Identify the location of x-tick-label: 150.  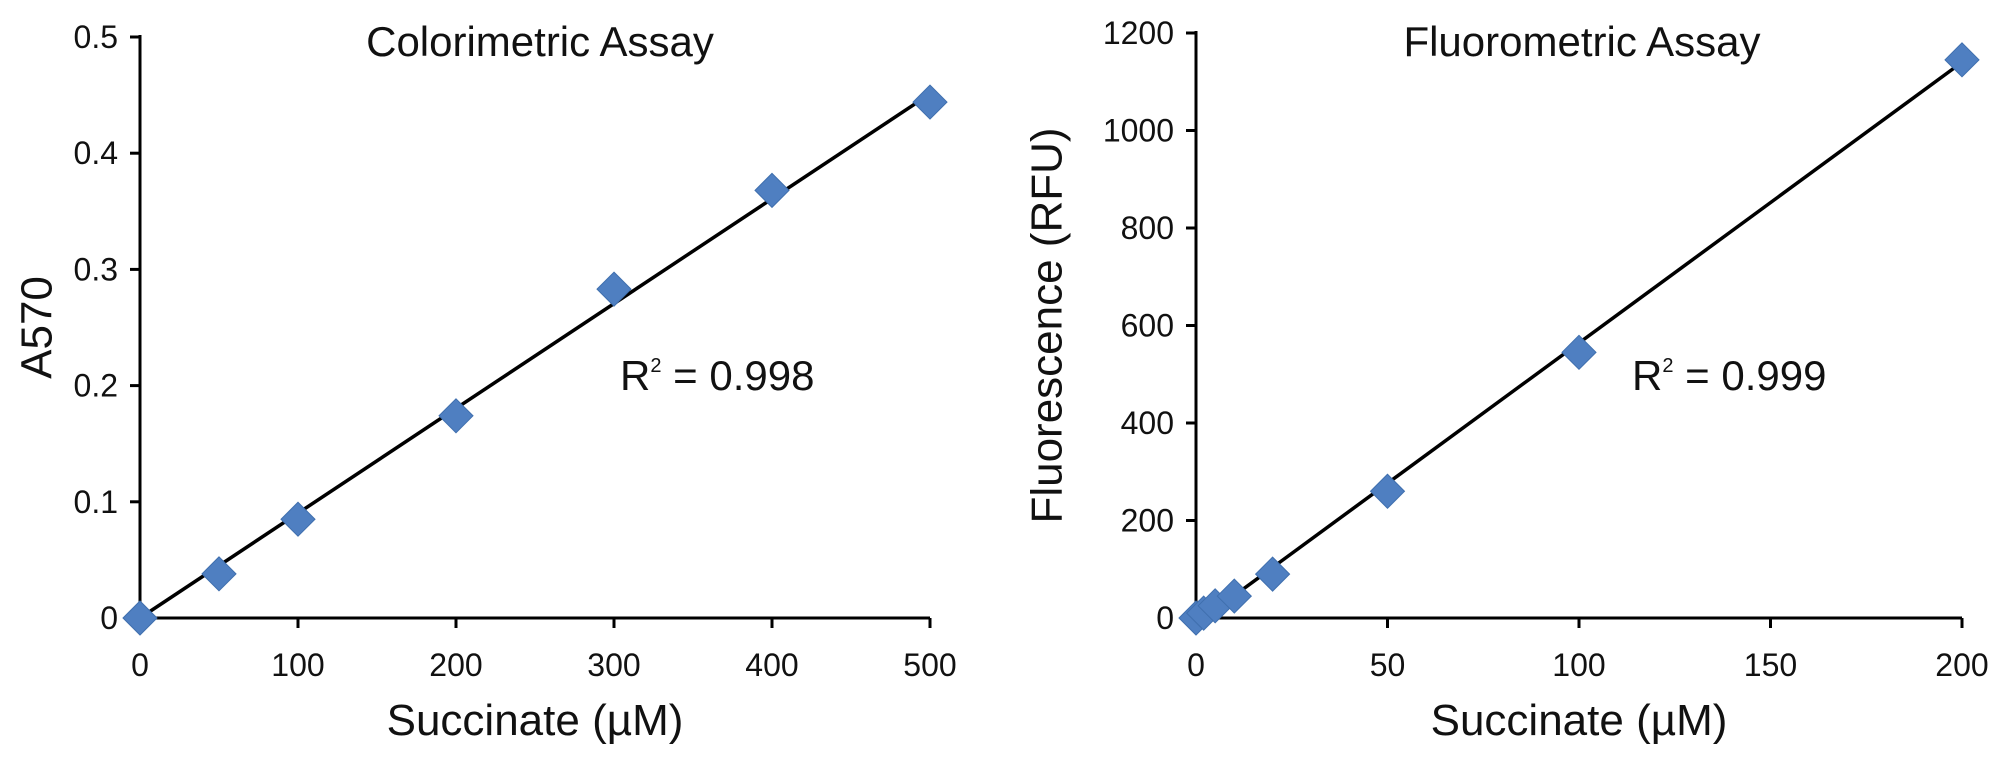
(1770, 665).